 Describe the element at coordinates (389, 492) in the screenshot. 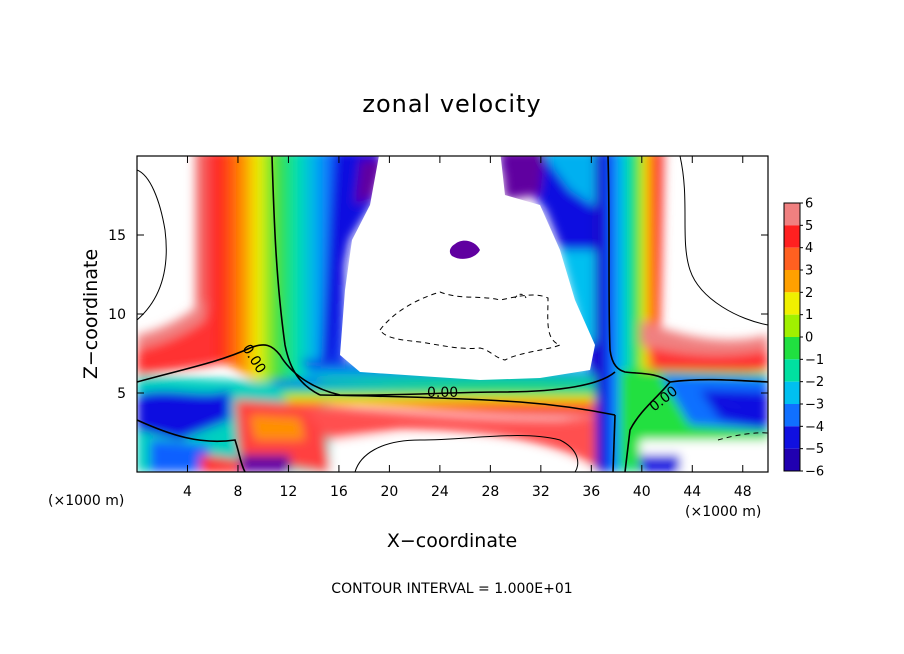

I see `x-tick-label: 20` at that location.